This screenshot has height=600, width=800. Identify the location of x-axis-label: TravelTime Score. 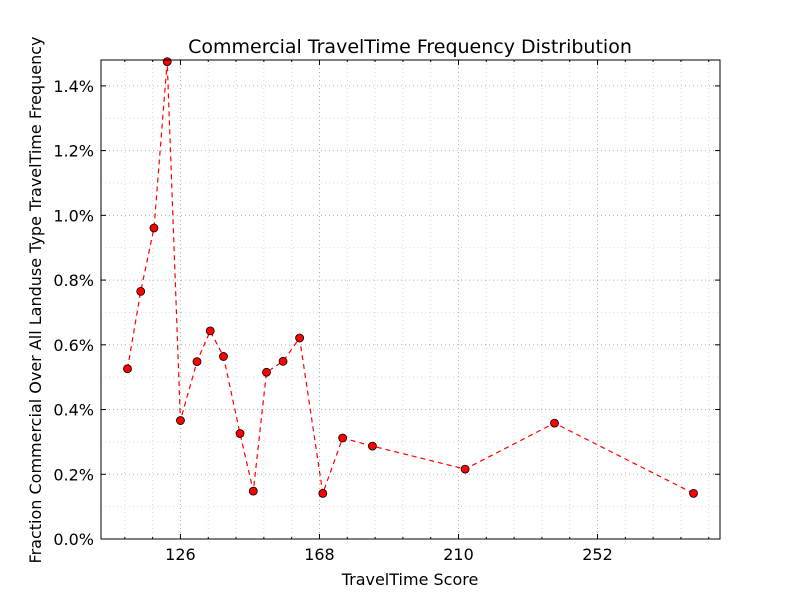
(410, 579).